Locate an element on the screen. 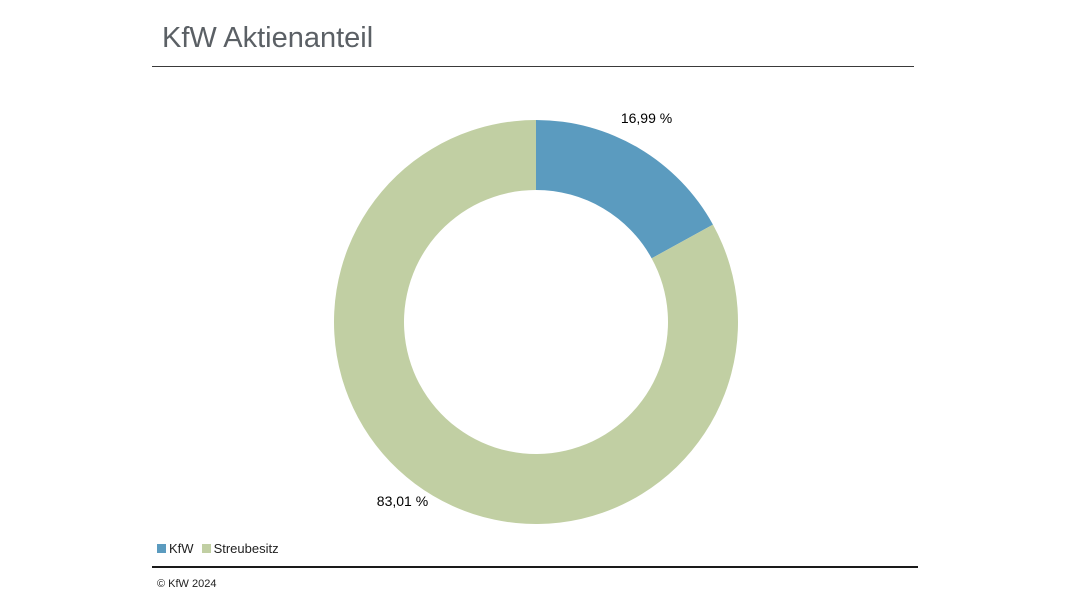 The width and height of the screenshot is (1080, 608). legend-item-streubesitz: Streubesitz is located at coordinates (240, 548).